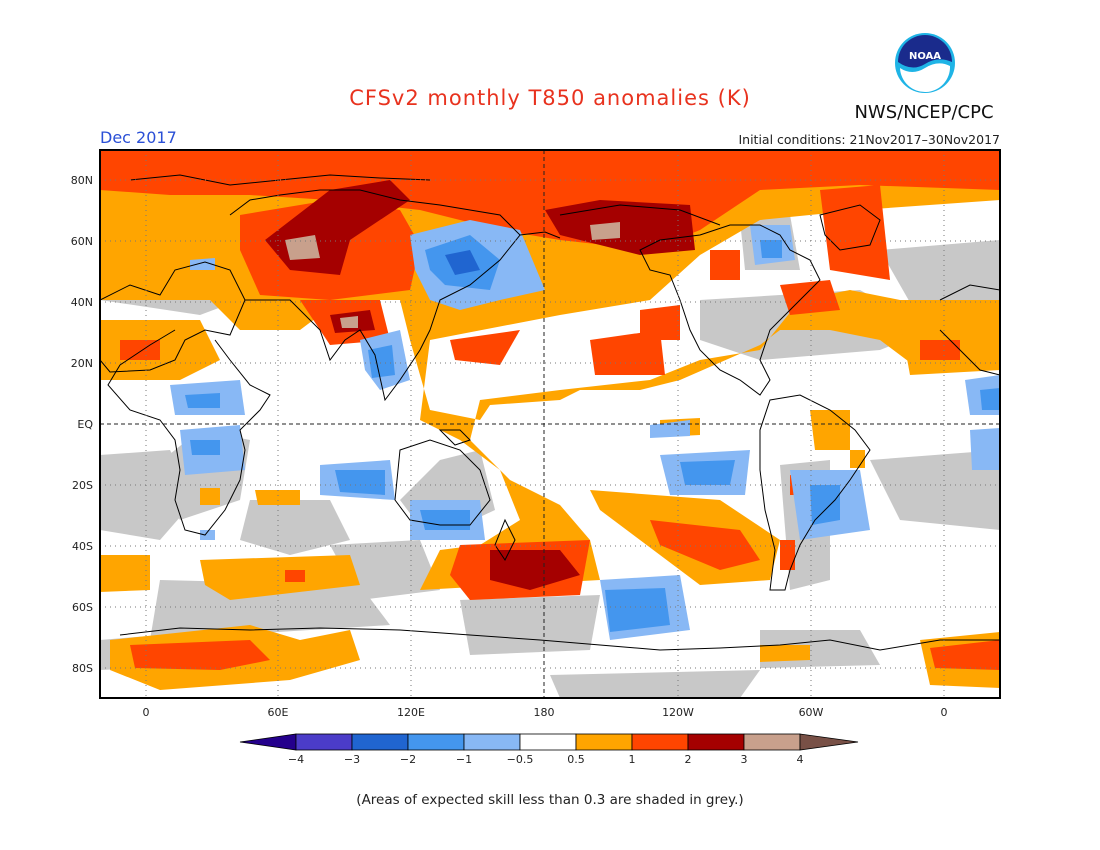 Image resolution: width=1100 pixels, height=850 pixels. I want to click on lat-label: 40N, so click(82, 302).